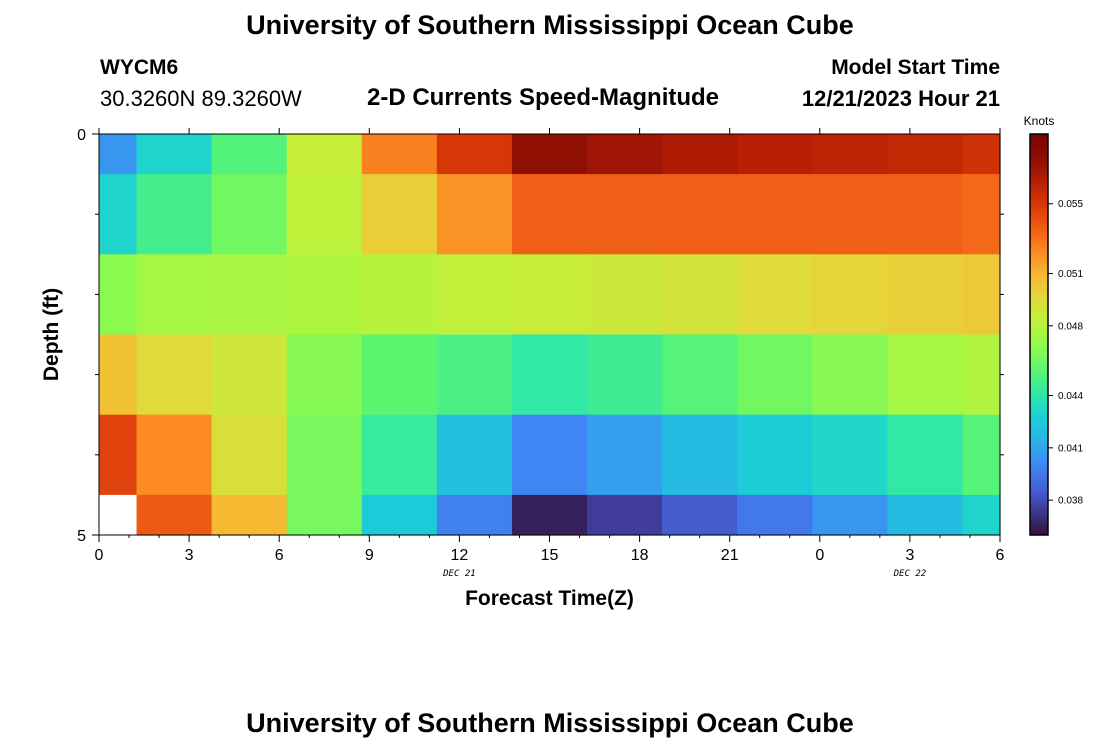  Describe the element at coordinates (640, 555) in the screenshot. I see `x-tick-label: 18` at that location.